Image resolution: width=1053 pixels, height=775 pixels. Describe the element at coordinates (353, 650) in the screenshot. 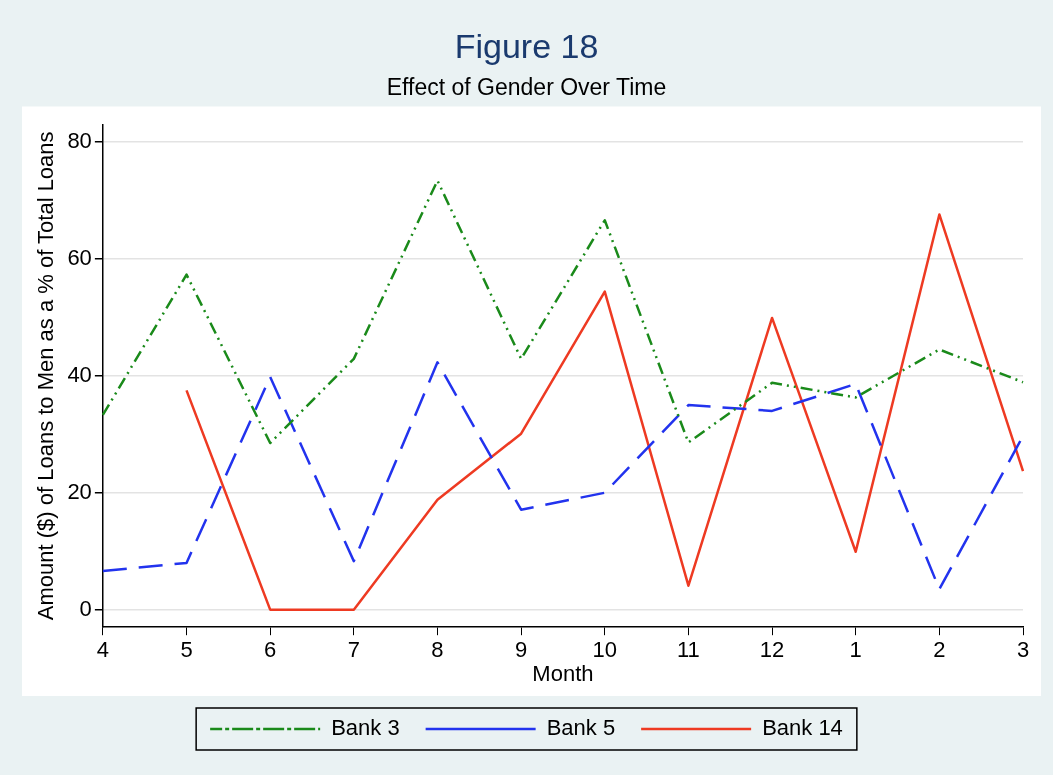

I see `x-tick-label: 7` at that location.